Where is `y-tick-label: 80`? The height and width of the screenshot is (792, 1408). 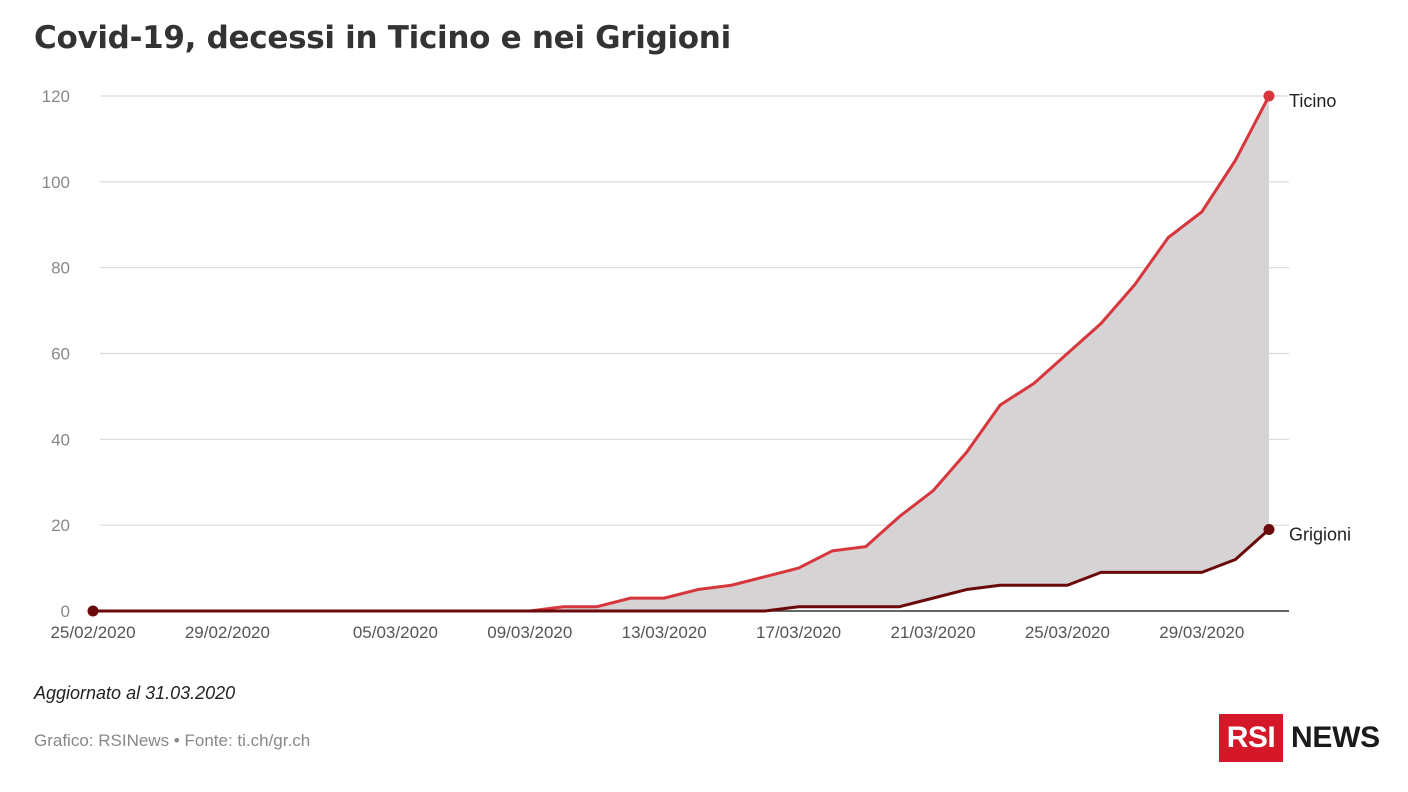
y-tick-label: 80 is located at coordinates (60, 268).